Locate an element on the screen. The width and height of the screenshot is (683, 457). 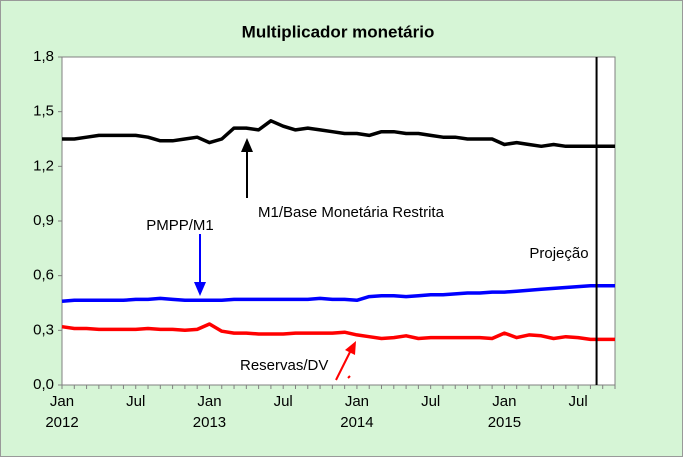
annotation: PMPP/M1 is located at coordinates (180, 225).